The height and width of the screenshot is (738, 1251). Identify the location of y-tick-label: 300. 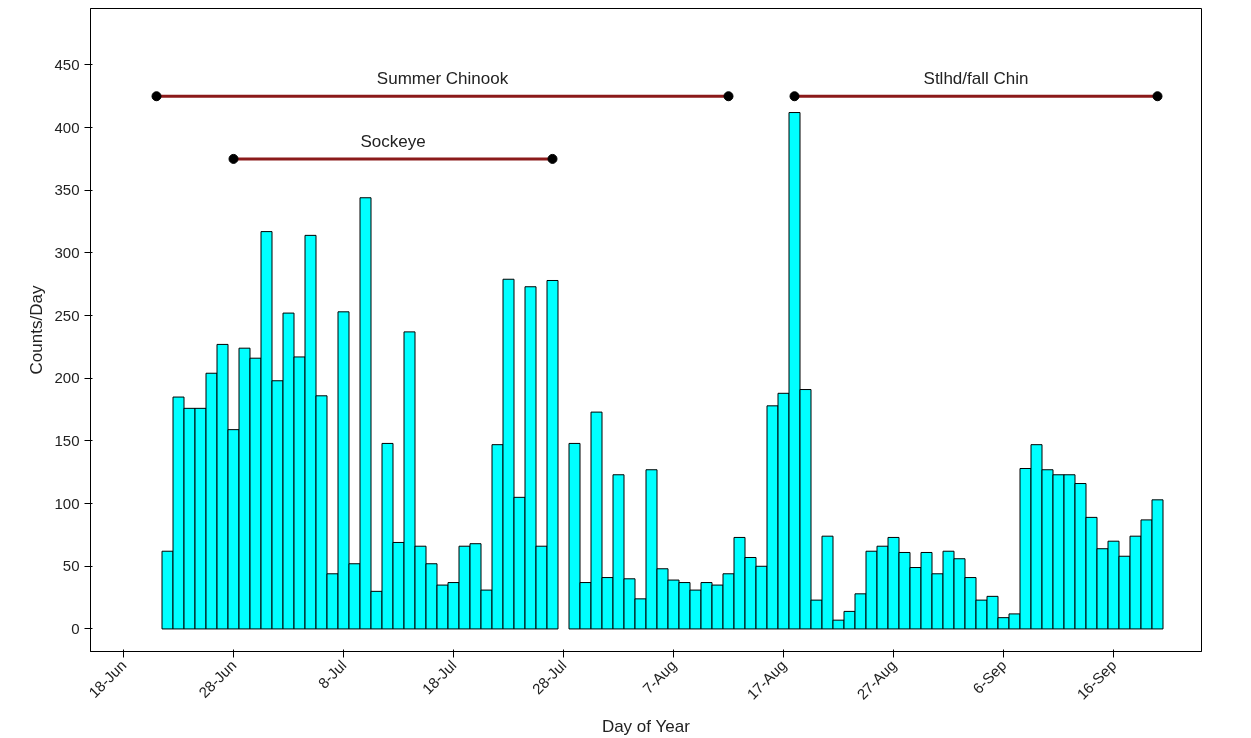
(67, 252).